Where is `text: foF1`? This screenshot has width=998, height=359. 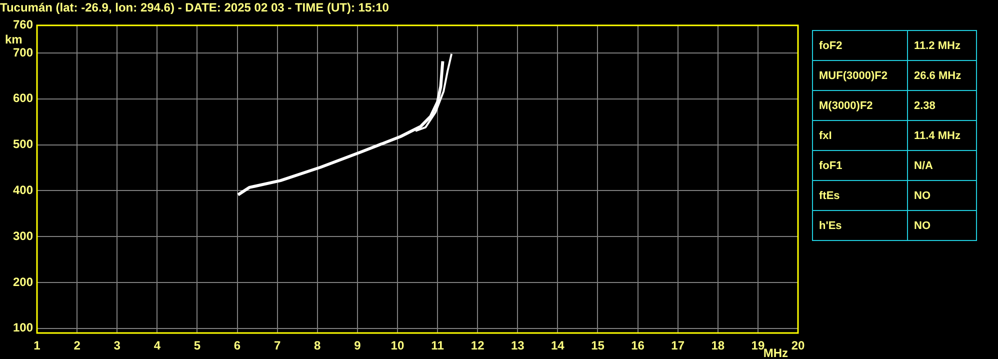 text: foF1 is located at coordinates (860, 165).